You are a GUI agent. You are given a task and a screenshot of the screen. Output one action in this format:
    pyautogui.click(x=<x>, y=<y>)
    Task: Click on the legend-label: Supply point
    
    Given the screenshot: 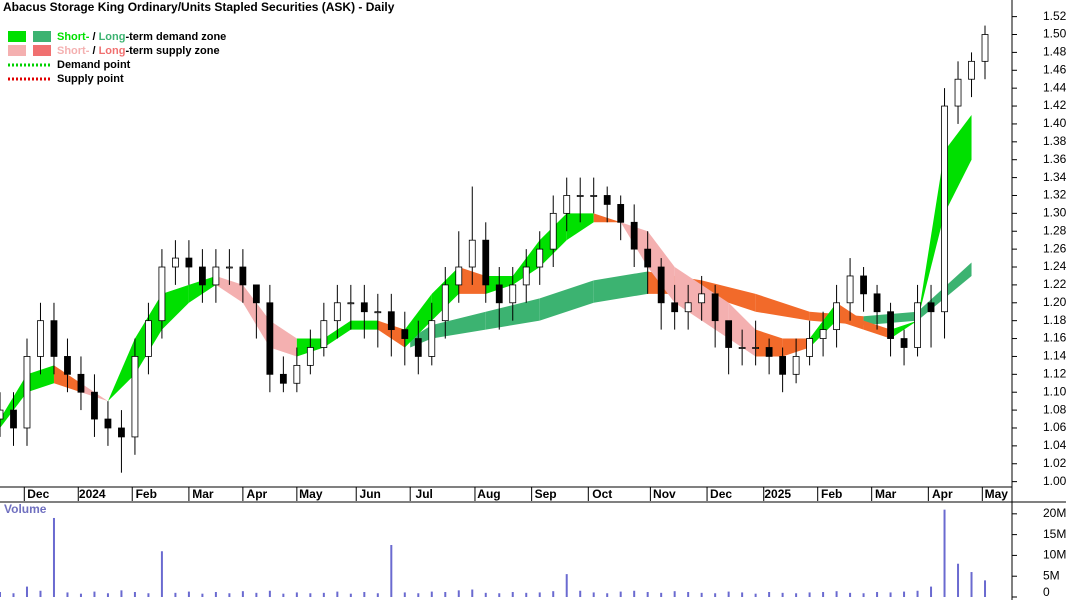 What is the action you would take?
    pyautogui.click(x=90, y=79)
    